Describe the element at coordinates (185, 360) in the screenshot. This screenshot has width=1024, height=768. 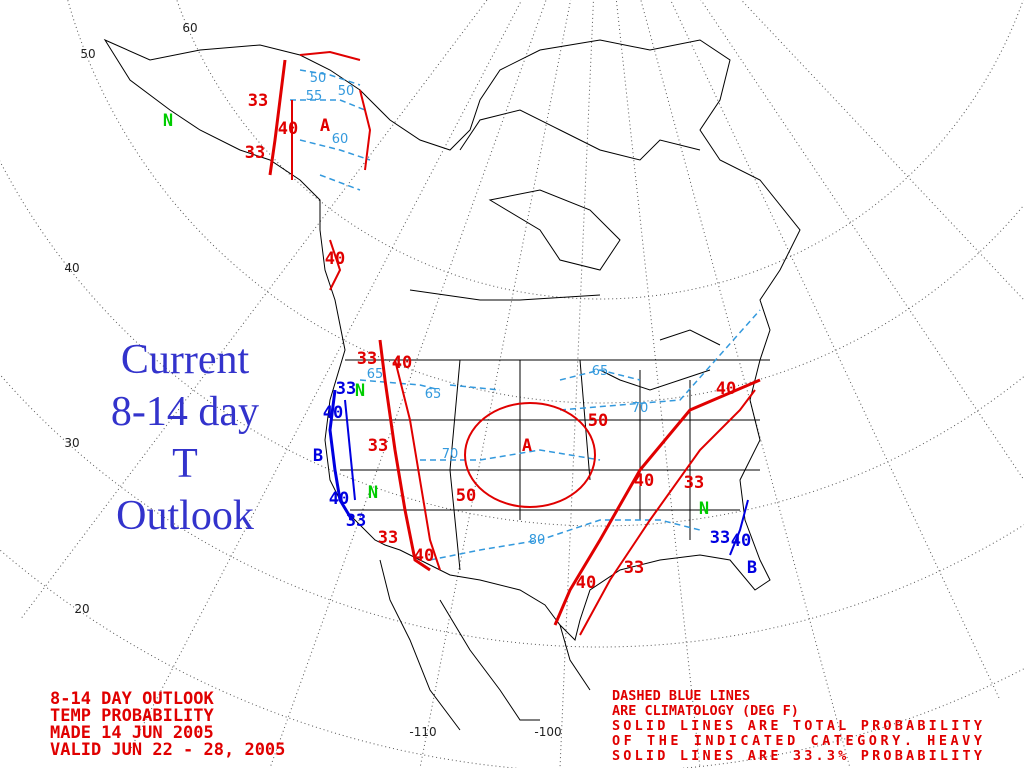
I see `overlay-line: Current` at that location.